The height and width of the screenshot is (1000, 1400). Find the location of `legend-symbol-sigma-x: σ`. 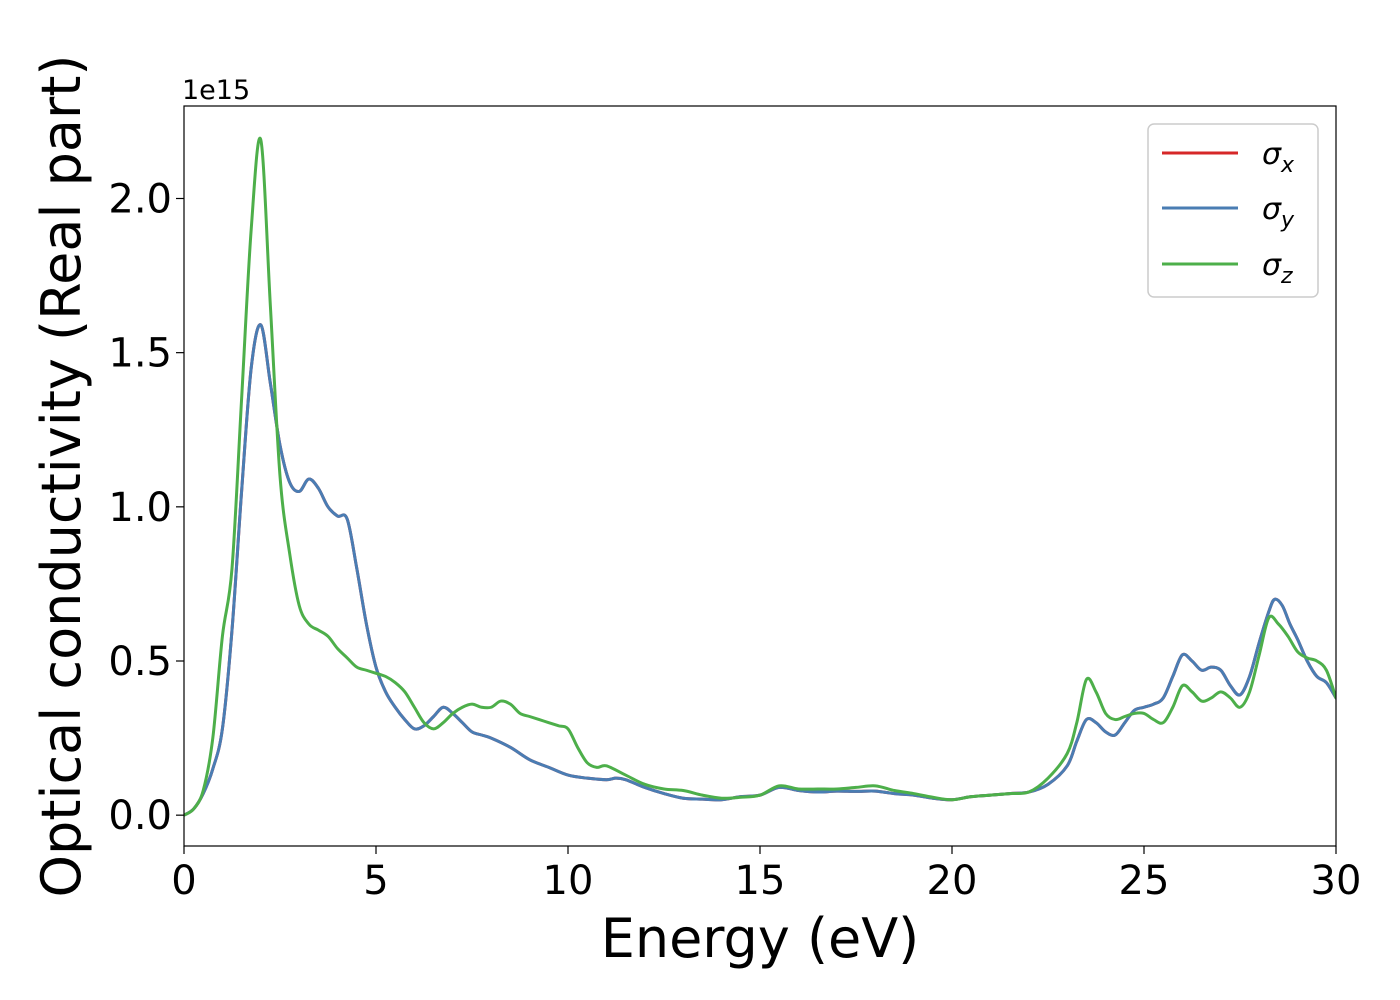

legend-symbol-sigma-x: σ is located at coordinates (1272, 154).